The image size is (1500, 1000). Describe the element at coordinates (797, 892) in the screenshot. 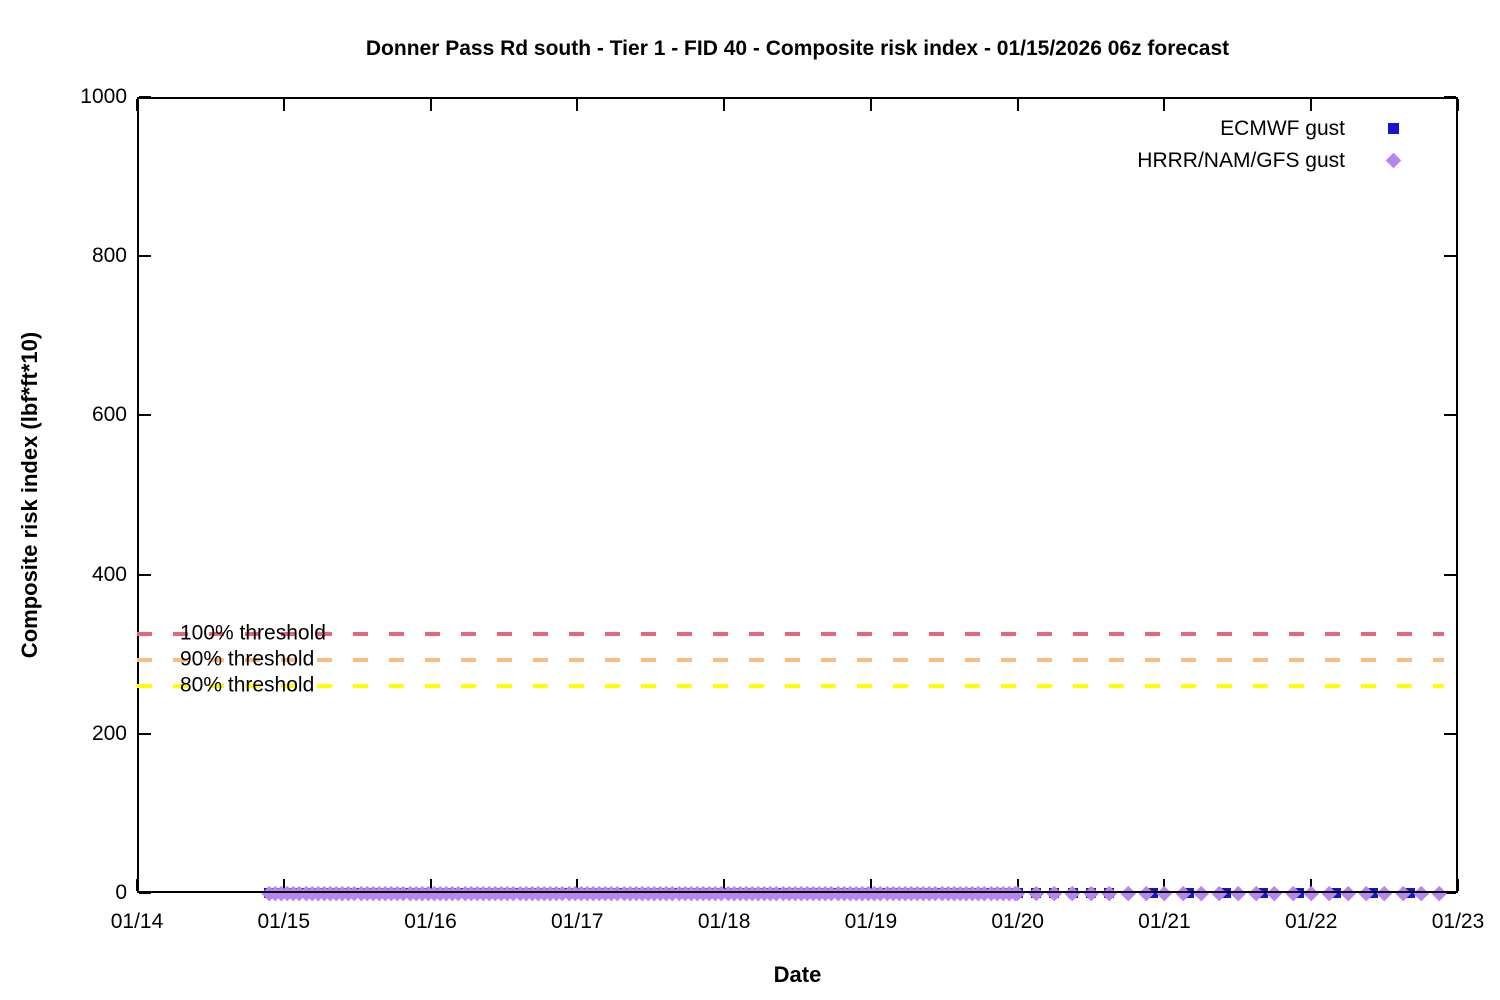

I see `x-axis-line` at that location.